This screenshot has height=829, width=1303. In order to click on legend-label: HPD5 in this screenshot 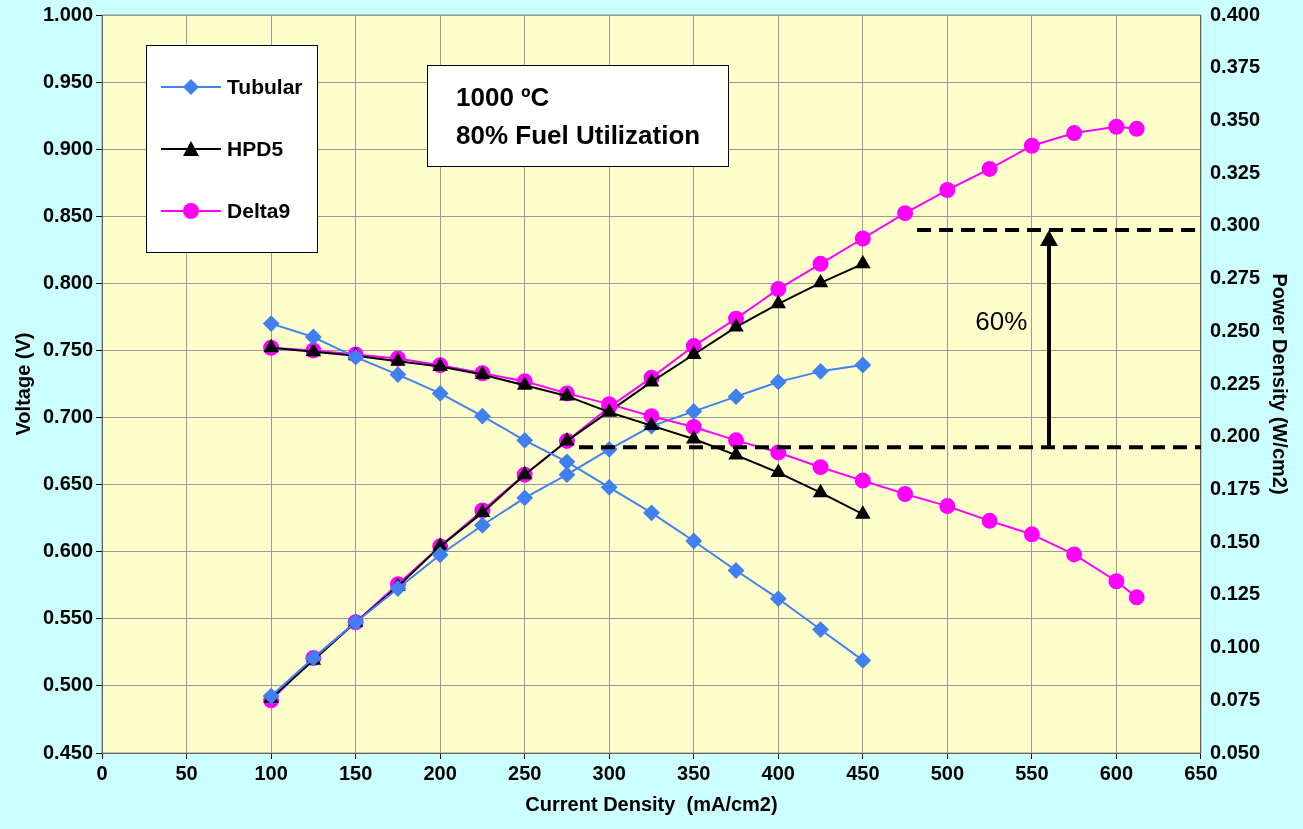, I will do `click(255, 149)`.